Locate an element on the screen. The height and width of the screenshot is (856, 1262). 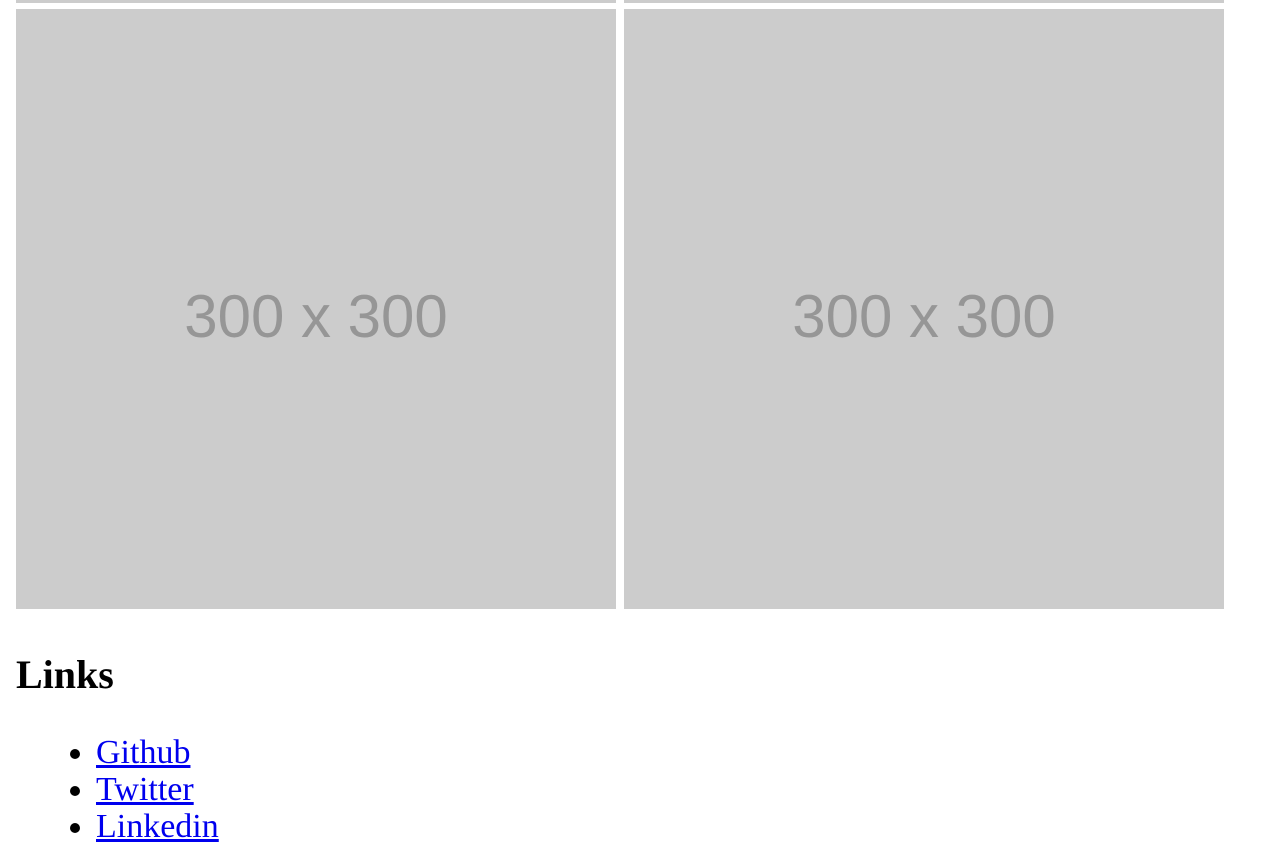
list-item: Twitter is located at coordinates (157, 789).